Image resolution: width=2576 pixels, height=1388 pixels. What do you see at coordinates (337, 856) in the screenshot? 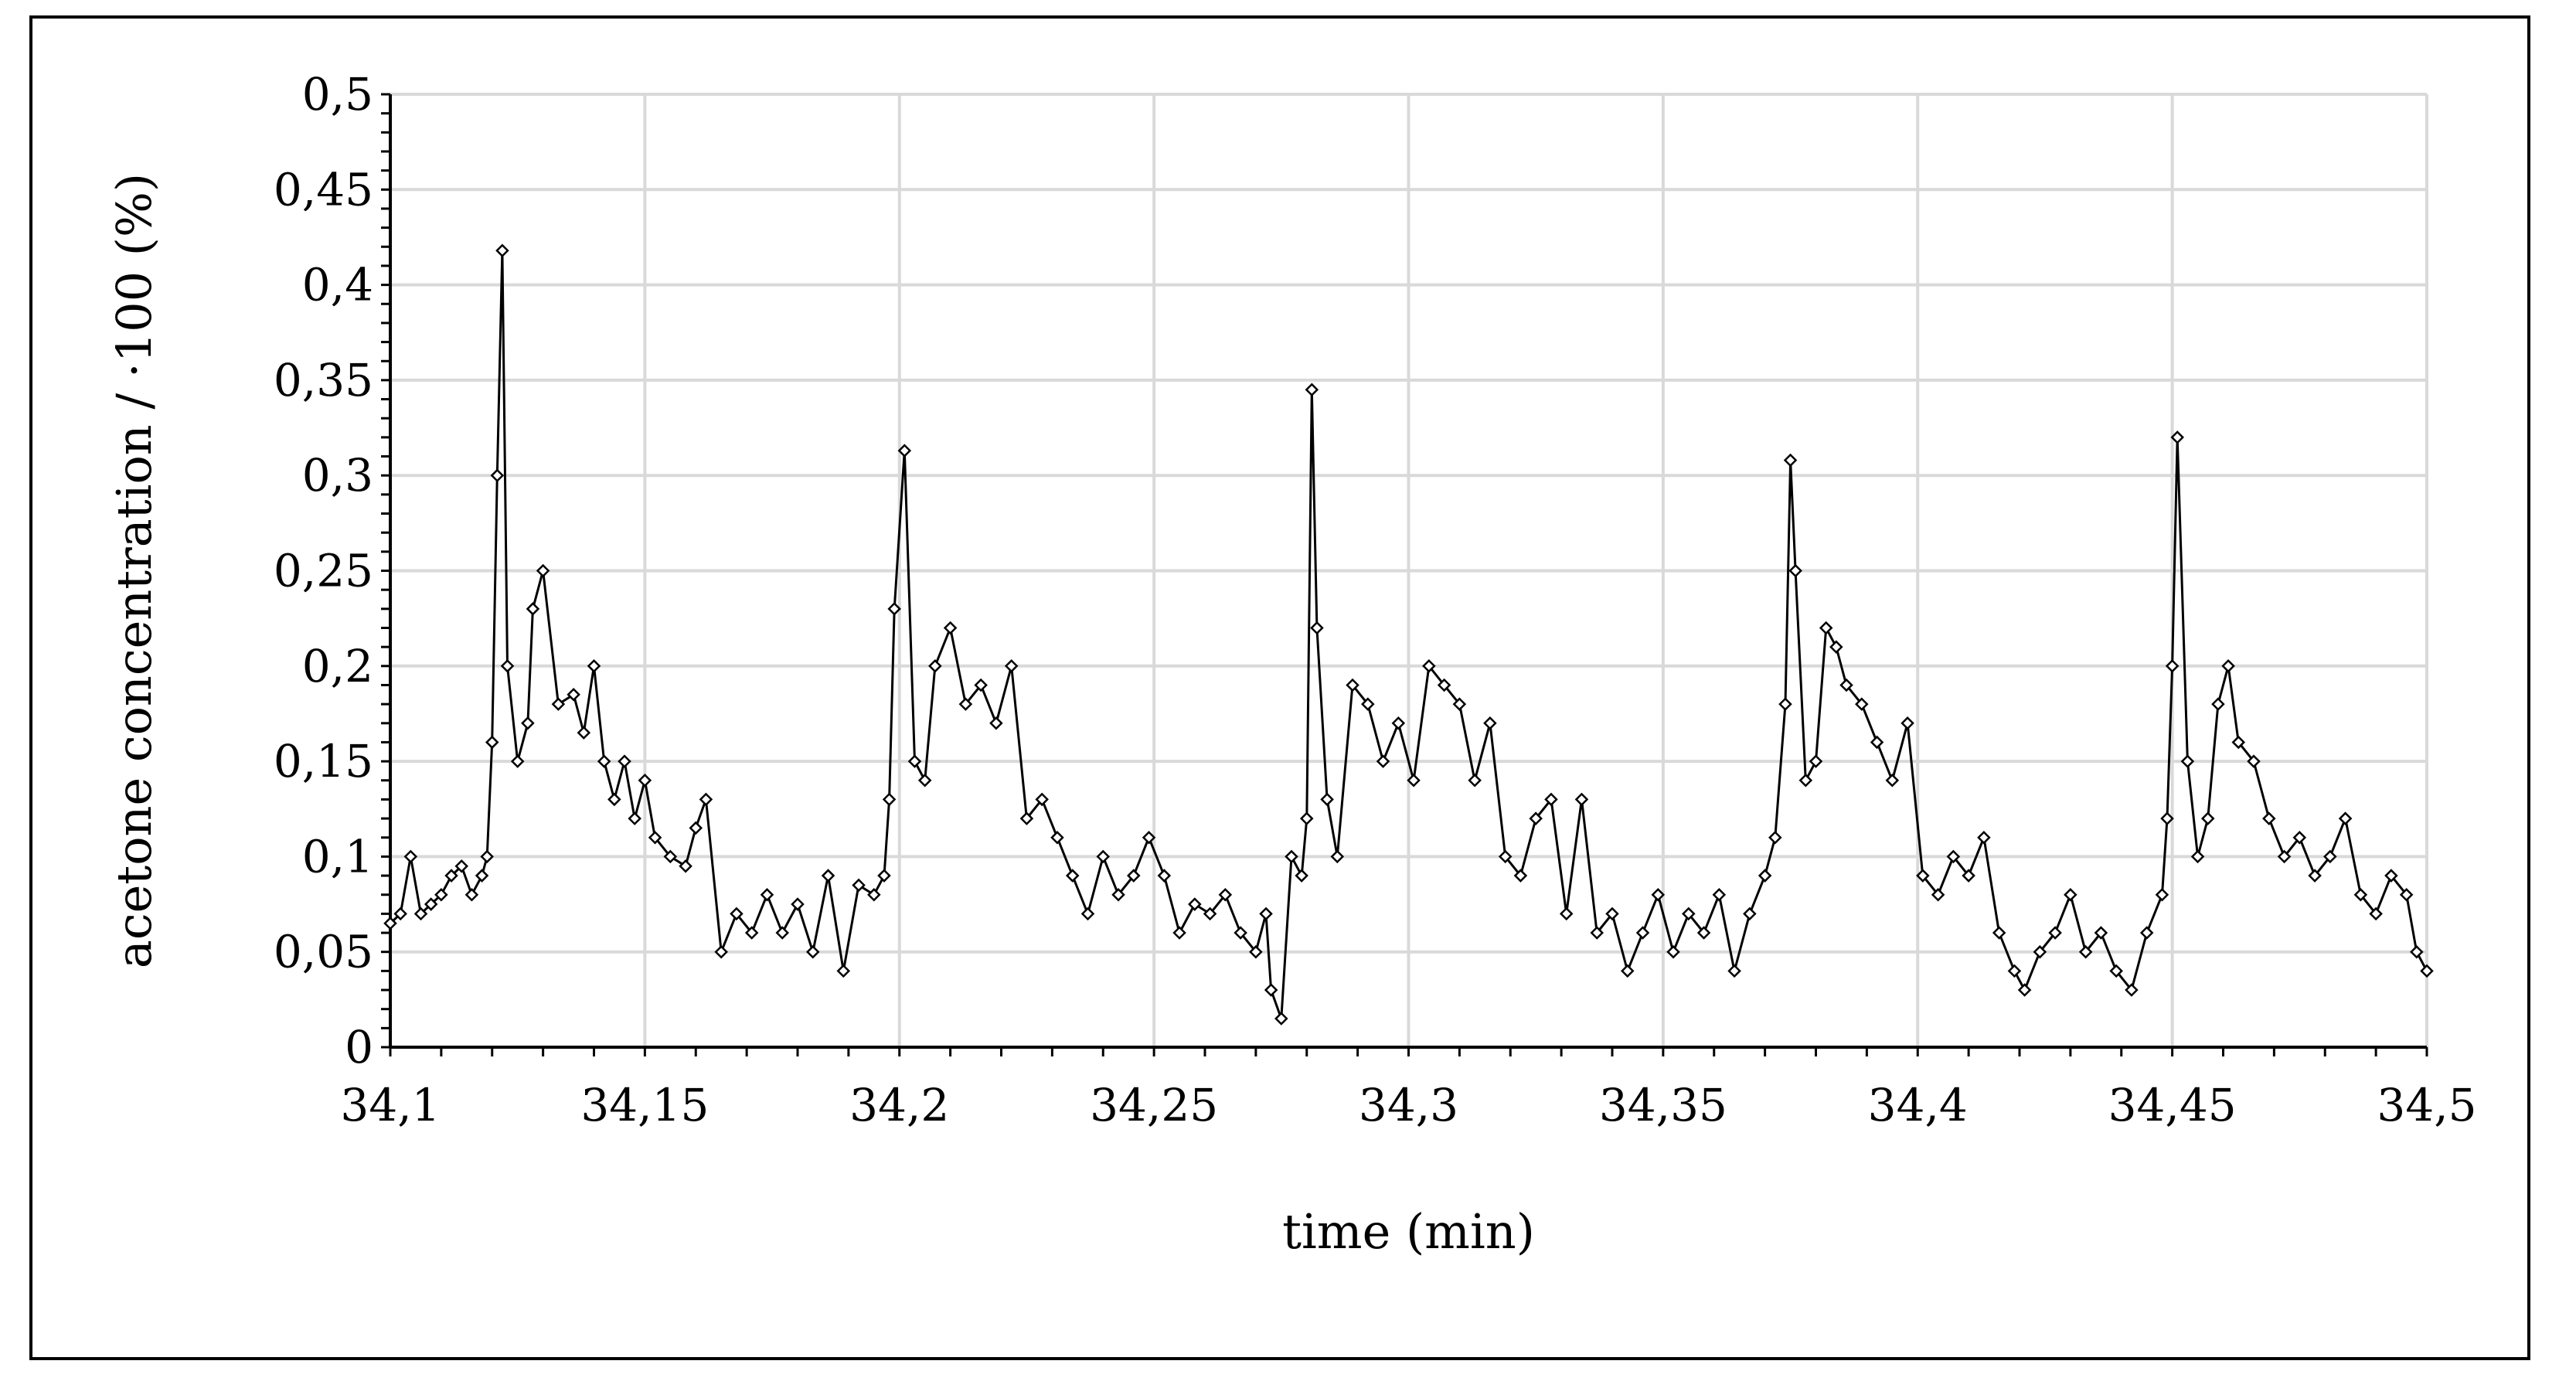
I see `y-tick-label: 0,1` at bounding box center [337, 856].